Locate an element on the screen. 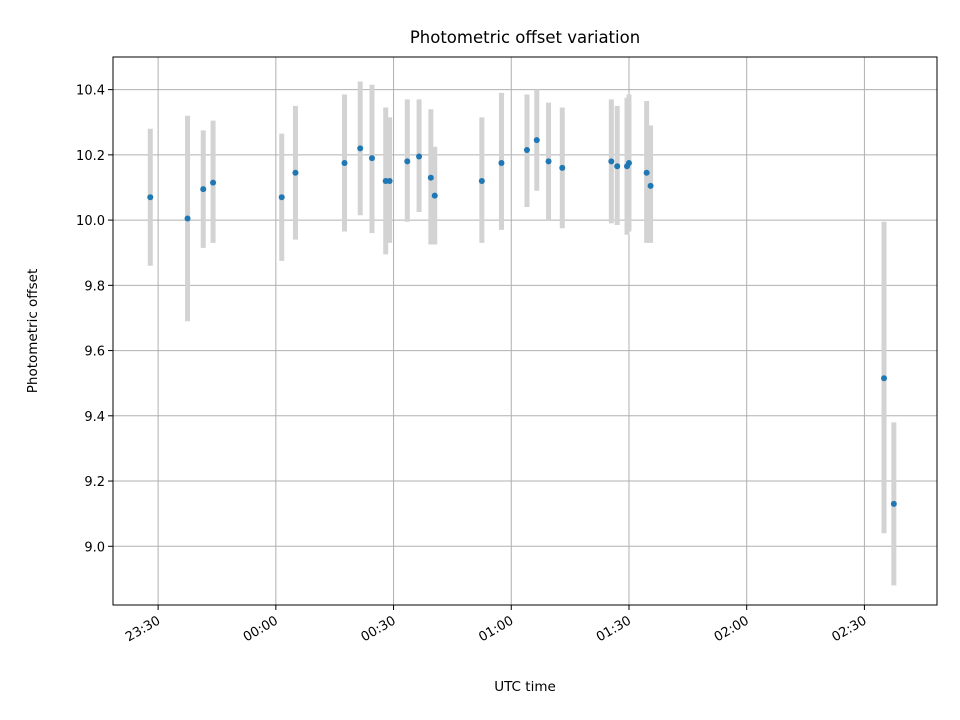  y-tick-label: 9.8 is located at coordinates (94, 286).